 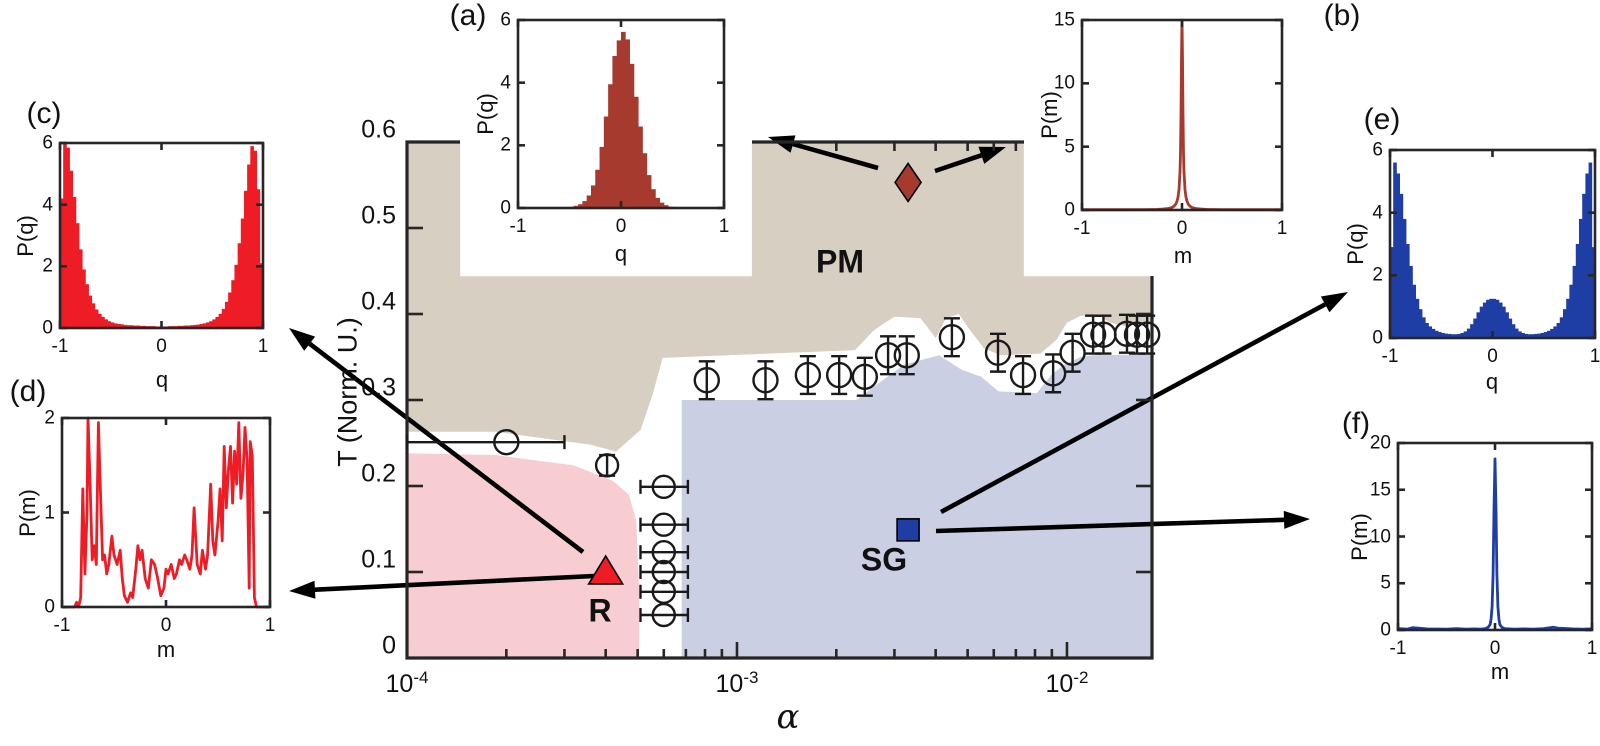 What do you see at coordinates (378, 387) in the screenshot?
I see `y-tick-label: 0.3` at bounding box center [378, 387].